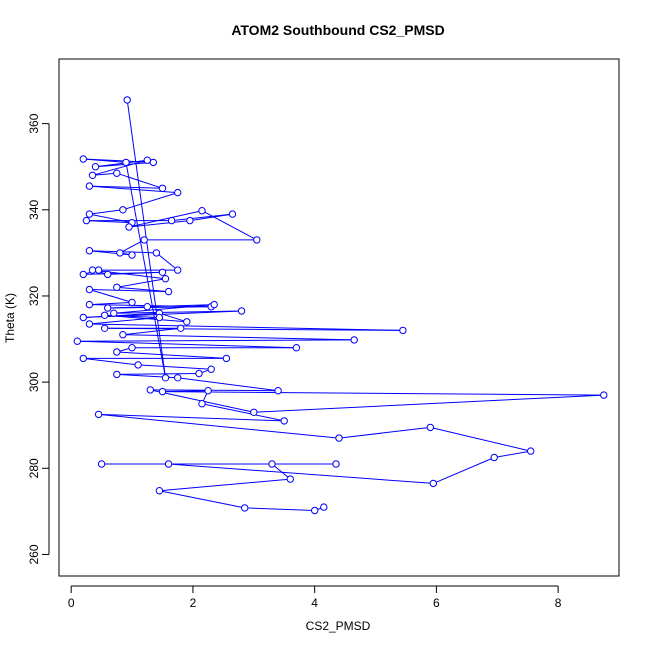 The height and width of the screenshot is (650, 650). What do you see at coordinates (558, 603) in the screenshot?
I see `x-tick-label: 8` at bounding box center [558, 603].